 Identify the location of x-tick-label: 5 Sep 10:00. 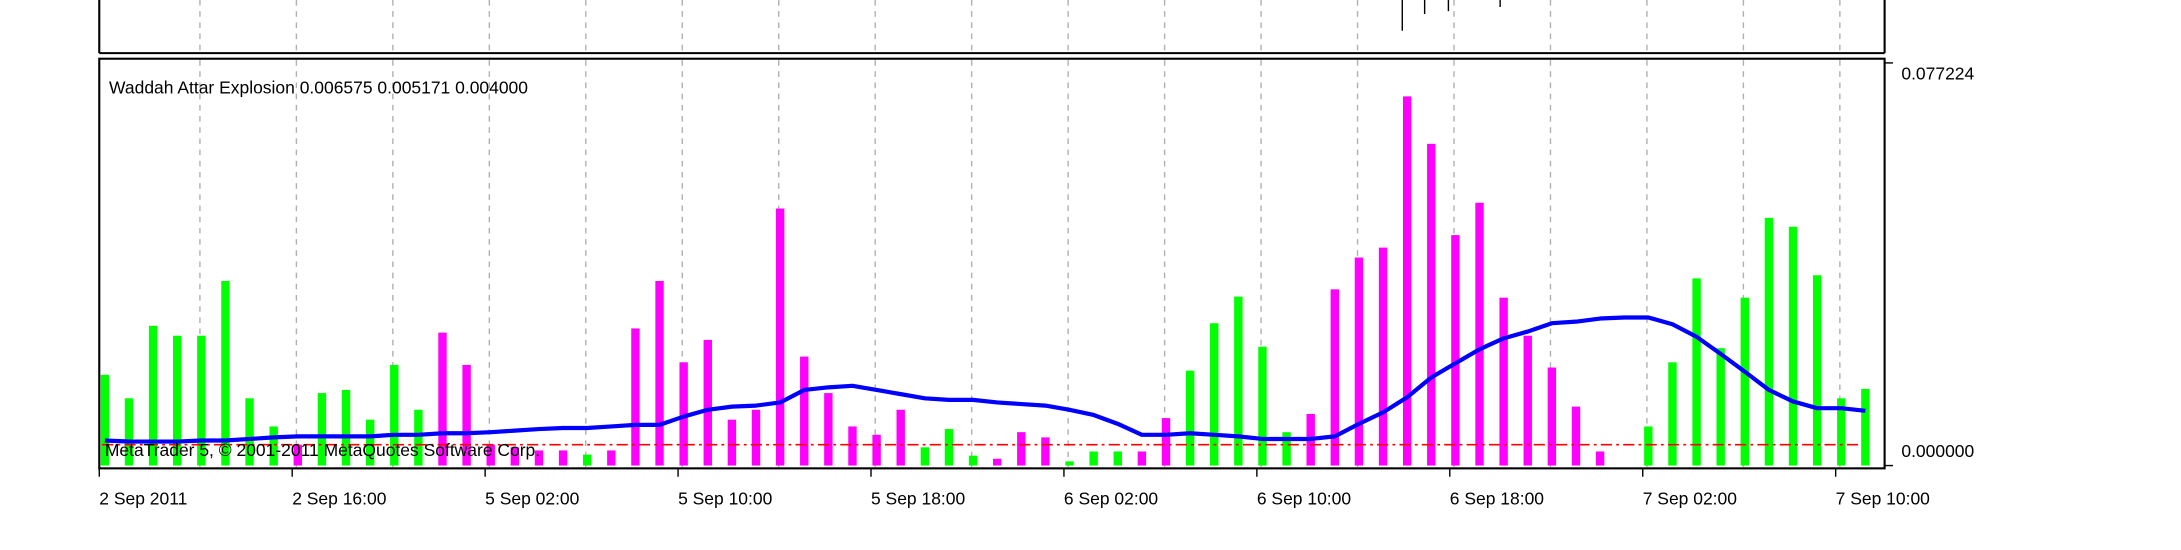
(725, 499).